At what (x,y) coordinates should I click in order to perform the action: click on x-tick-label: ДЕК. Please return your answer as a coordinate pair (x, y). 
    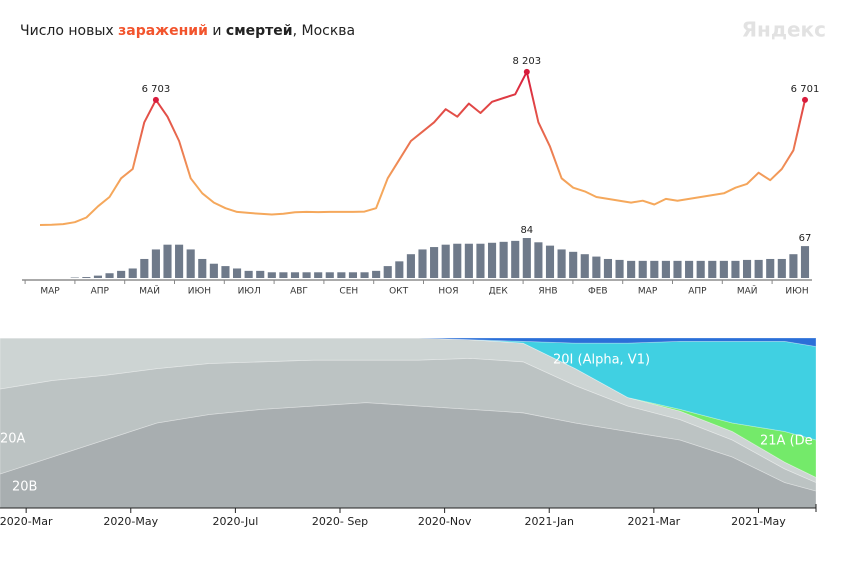
    Looking at the image, I should click on (499, 292).